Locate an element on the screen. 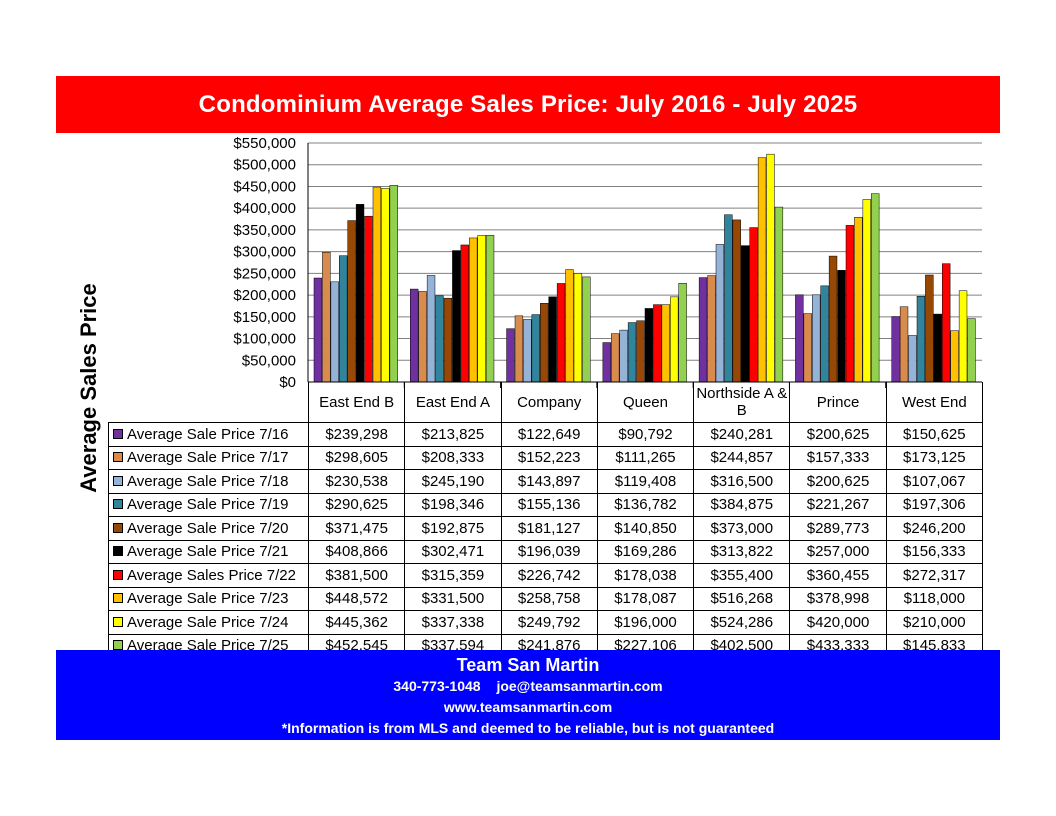 The height and width of the screenshot is (816, 1056). x-tick-label: Northside A & B is located at coordinates (741, 402).